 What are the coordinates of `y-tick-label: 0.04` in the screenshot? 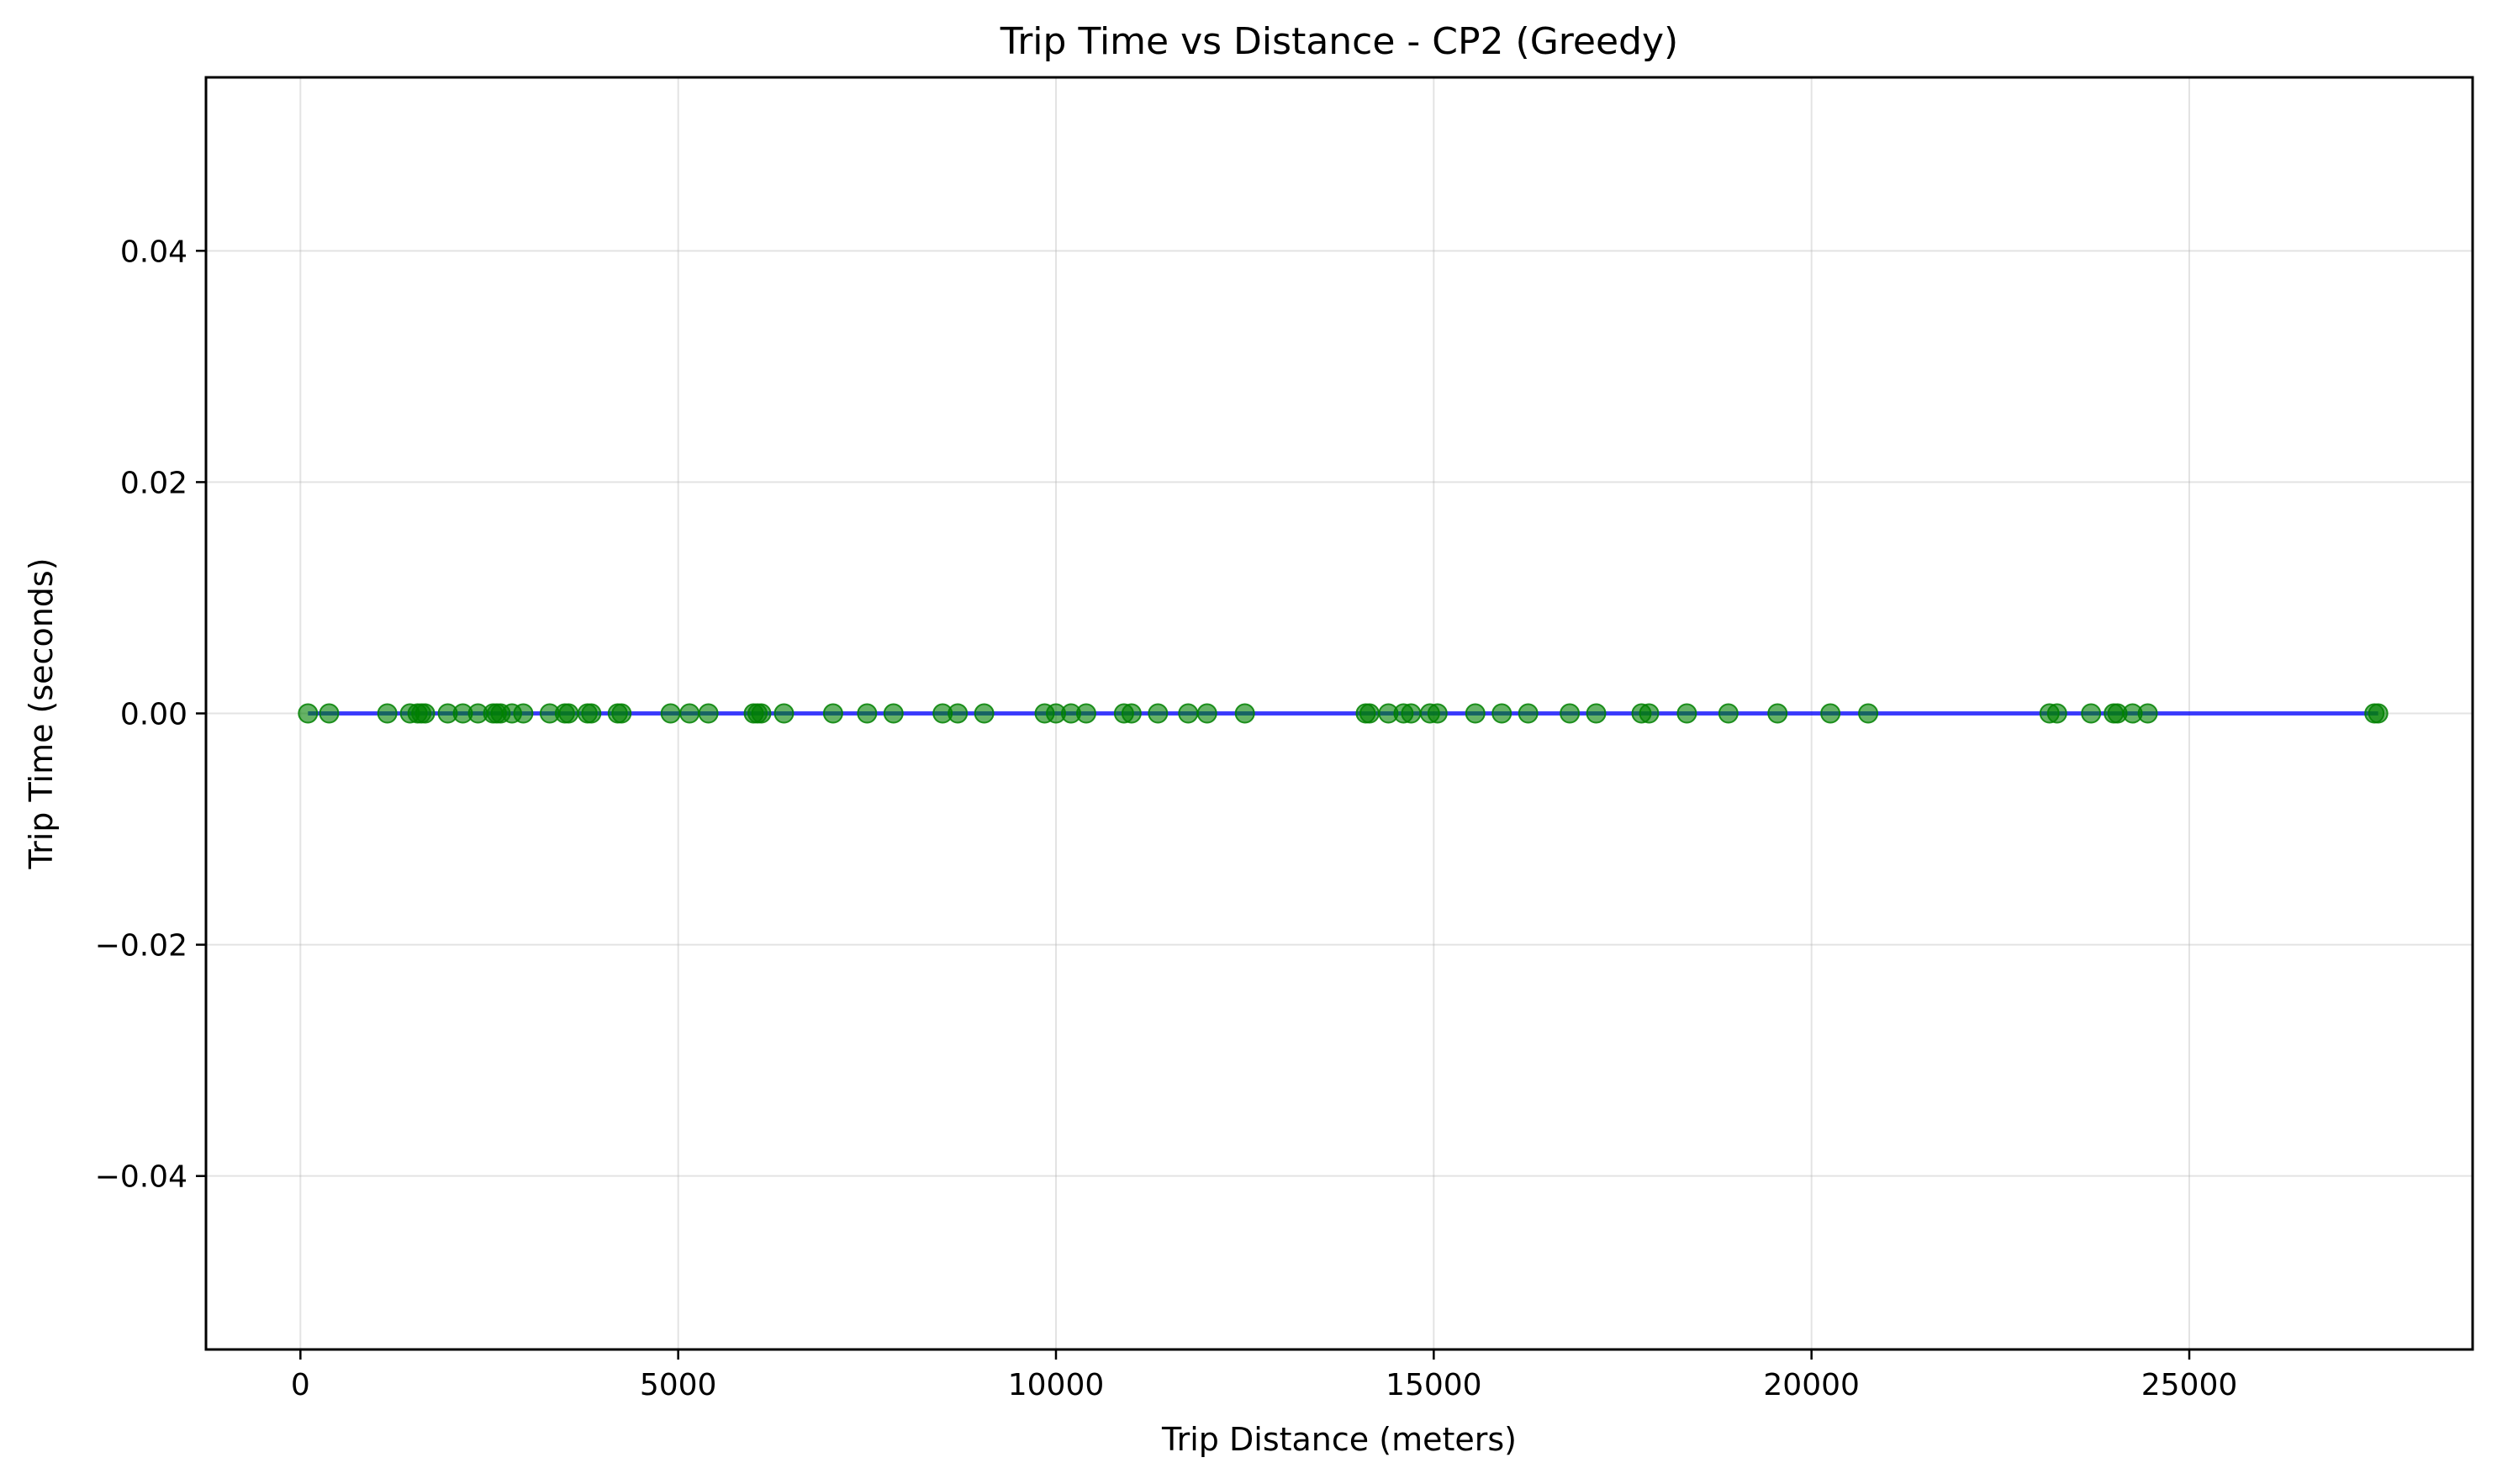 It's located at (153, 252).